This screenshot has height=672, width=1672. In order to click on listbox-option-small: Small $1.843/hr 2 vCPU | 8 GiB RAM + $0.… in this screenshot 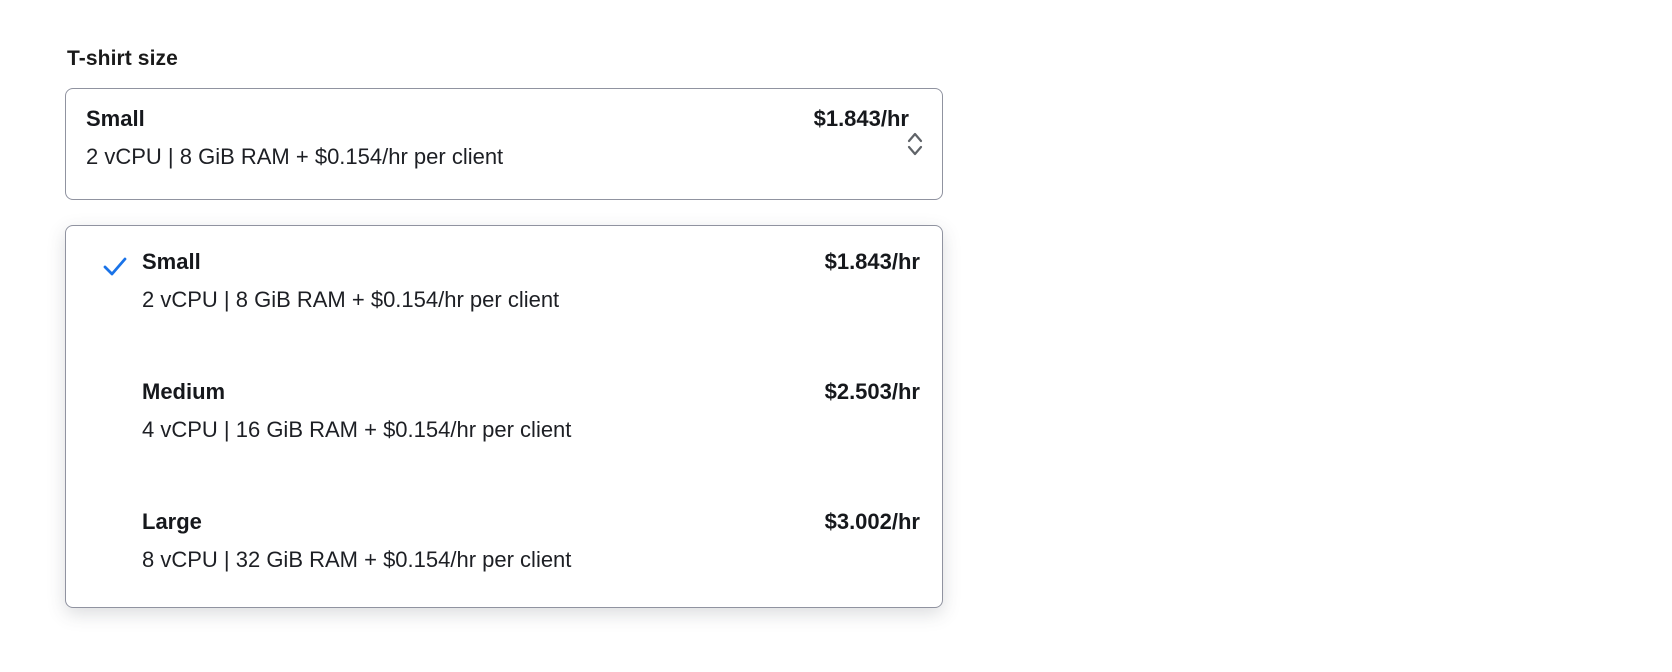, I will do `click(504, 313)`.